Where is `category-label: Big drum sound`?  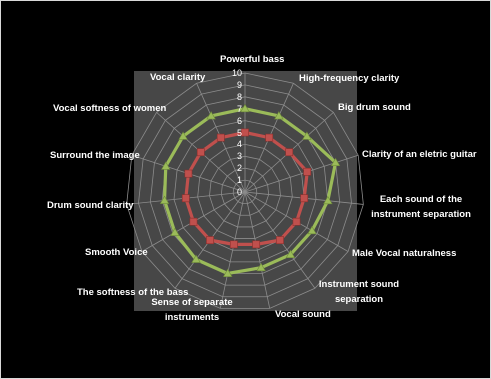 category-label: Big drum sound is located at coordinates (374, 107).